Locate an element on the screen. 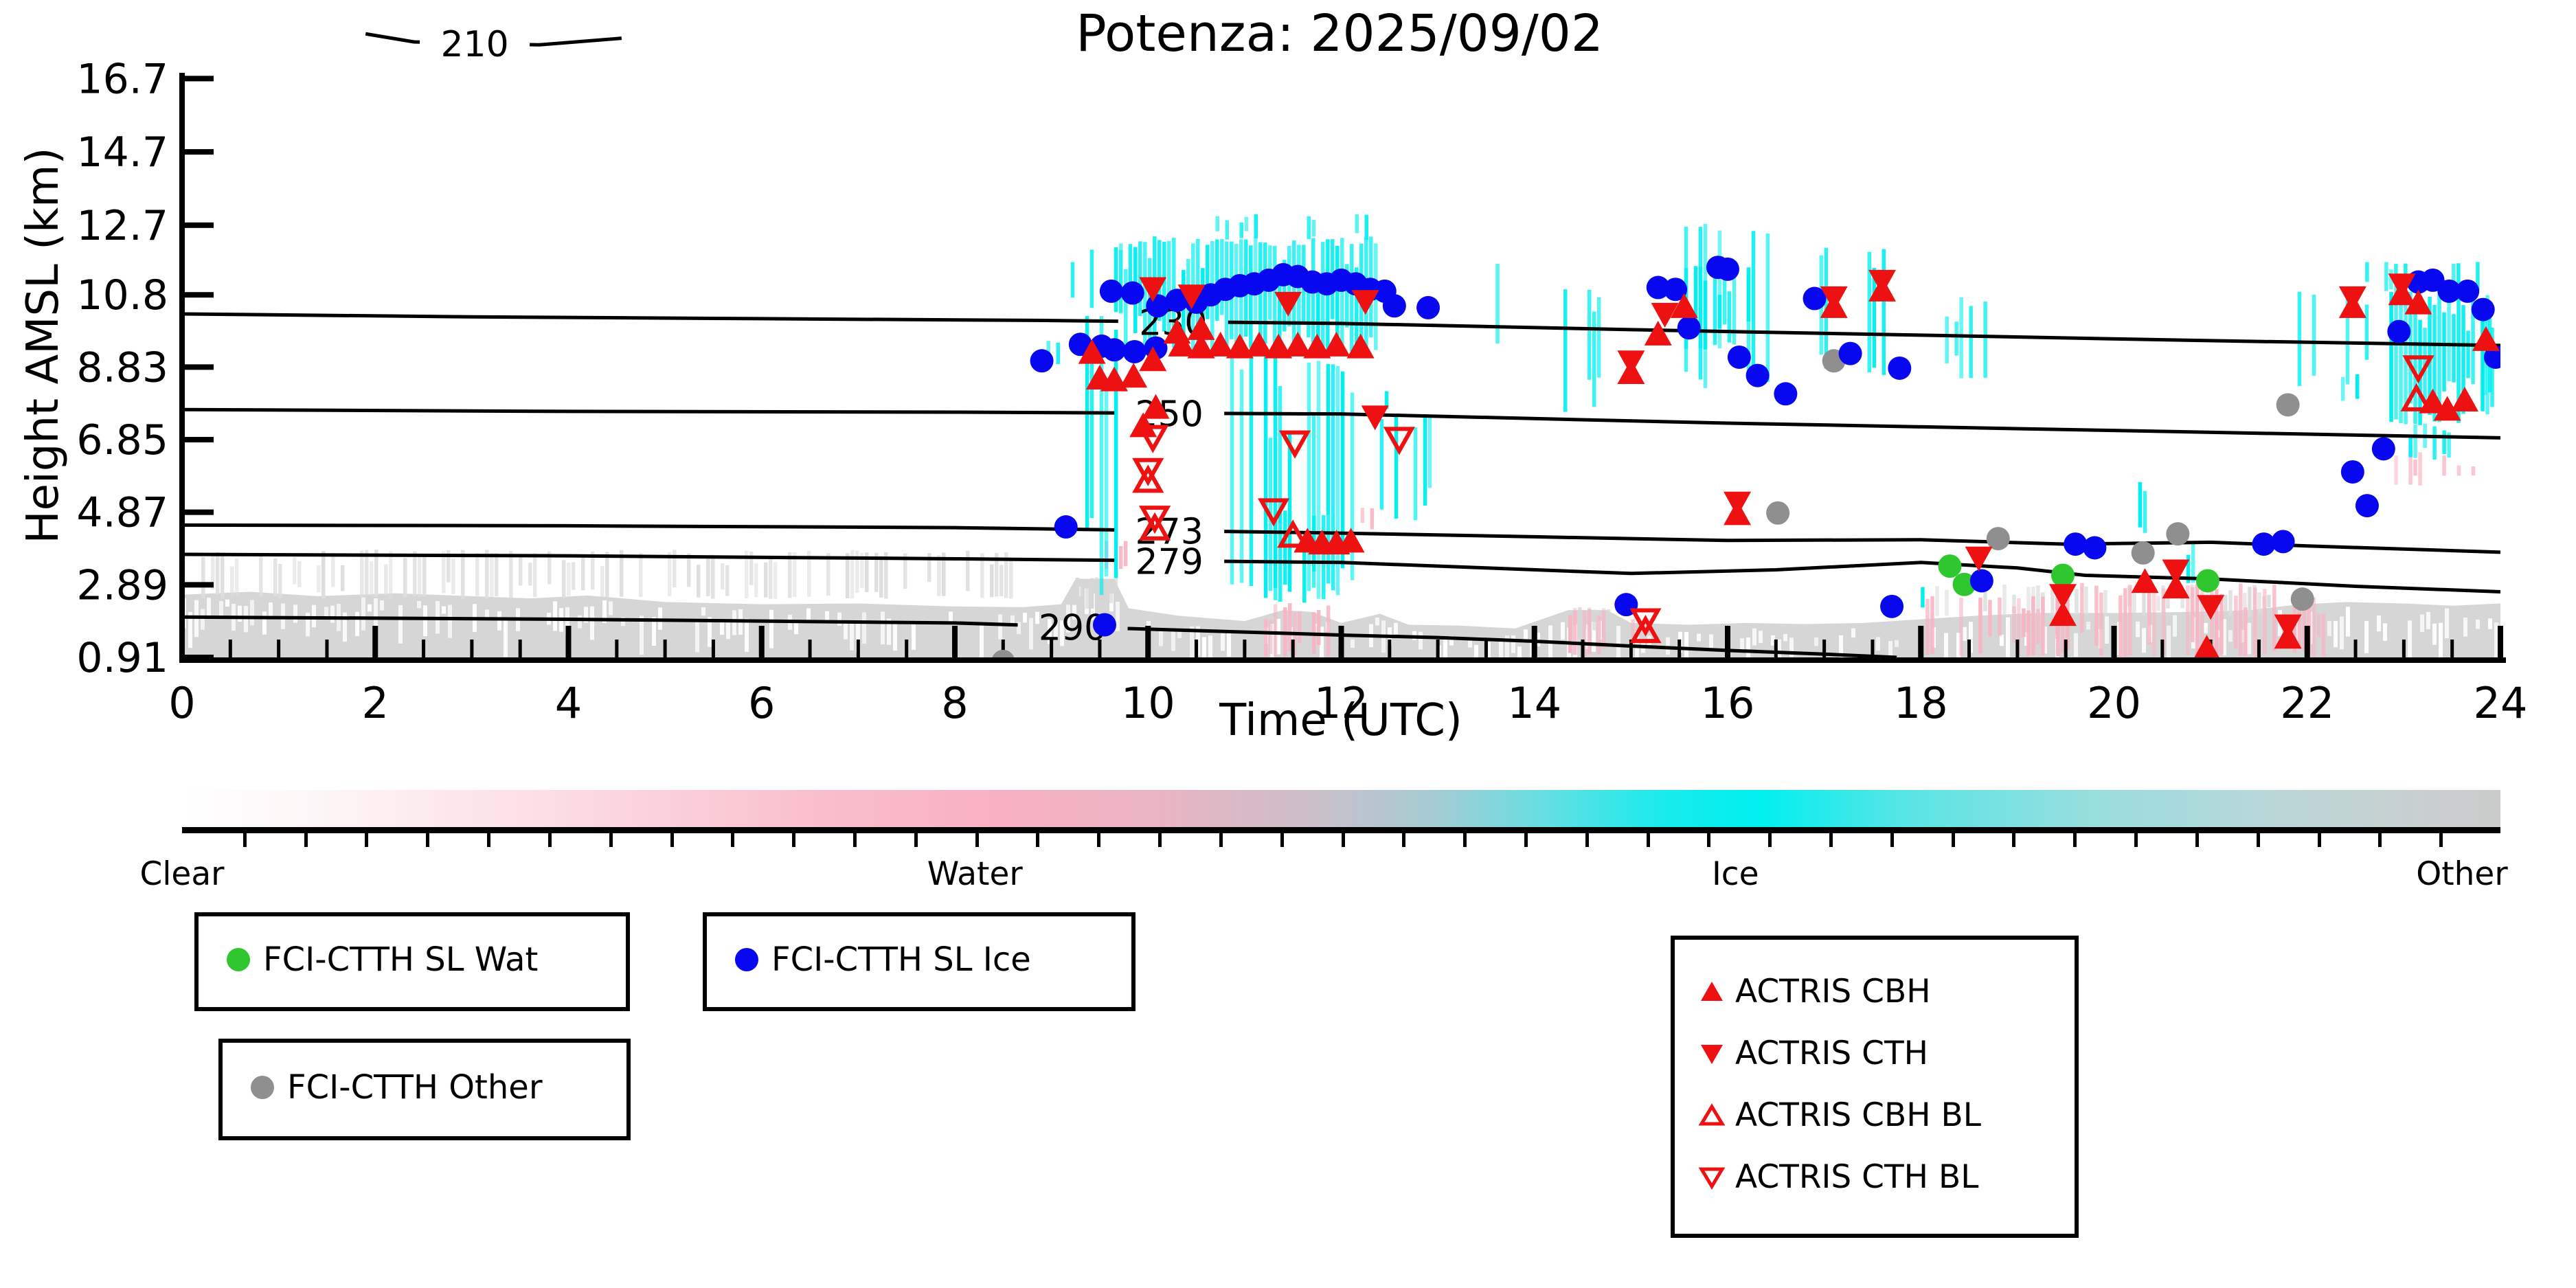 The height and width of the screenshot is (1288, 2576). red-triangle-down-icon is located at coordinates (1712, 1054).